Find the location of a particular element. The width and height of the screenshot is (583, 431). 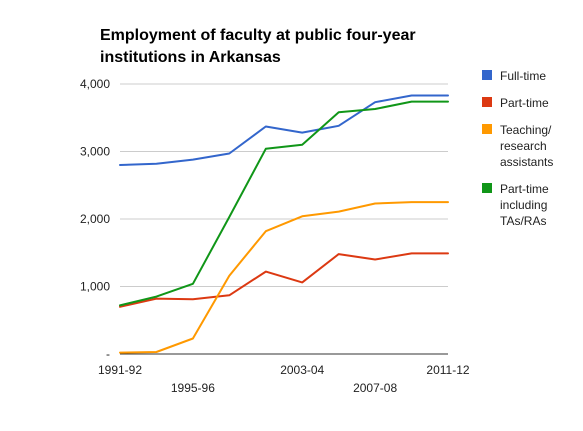

x-tick-label: 2003-04 is located at coordinates (302, 370).